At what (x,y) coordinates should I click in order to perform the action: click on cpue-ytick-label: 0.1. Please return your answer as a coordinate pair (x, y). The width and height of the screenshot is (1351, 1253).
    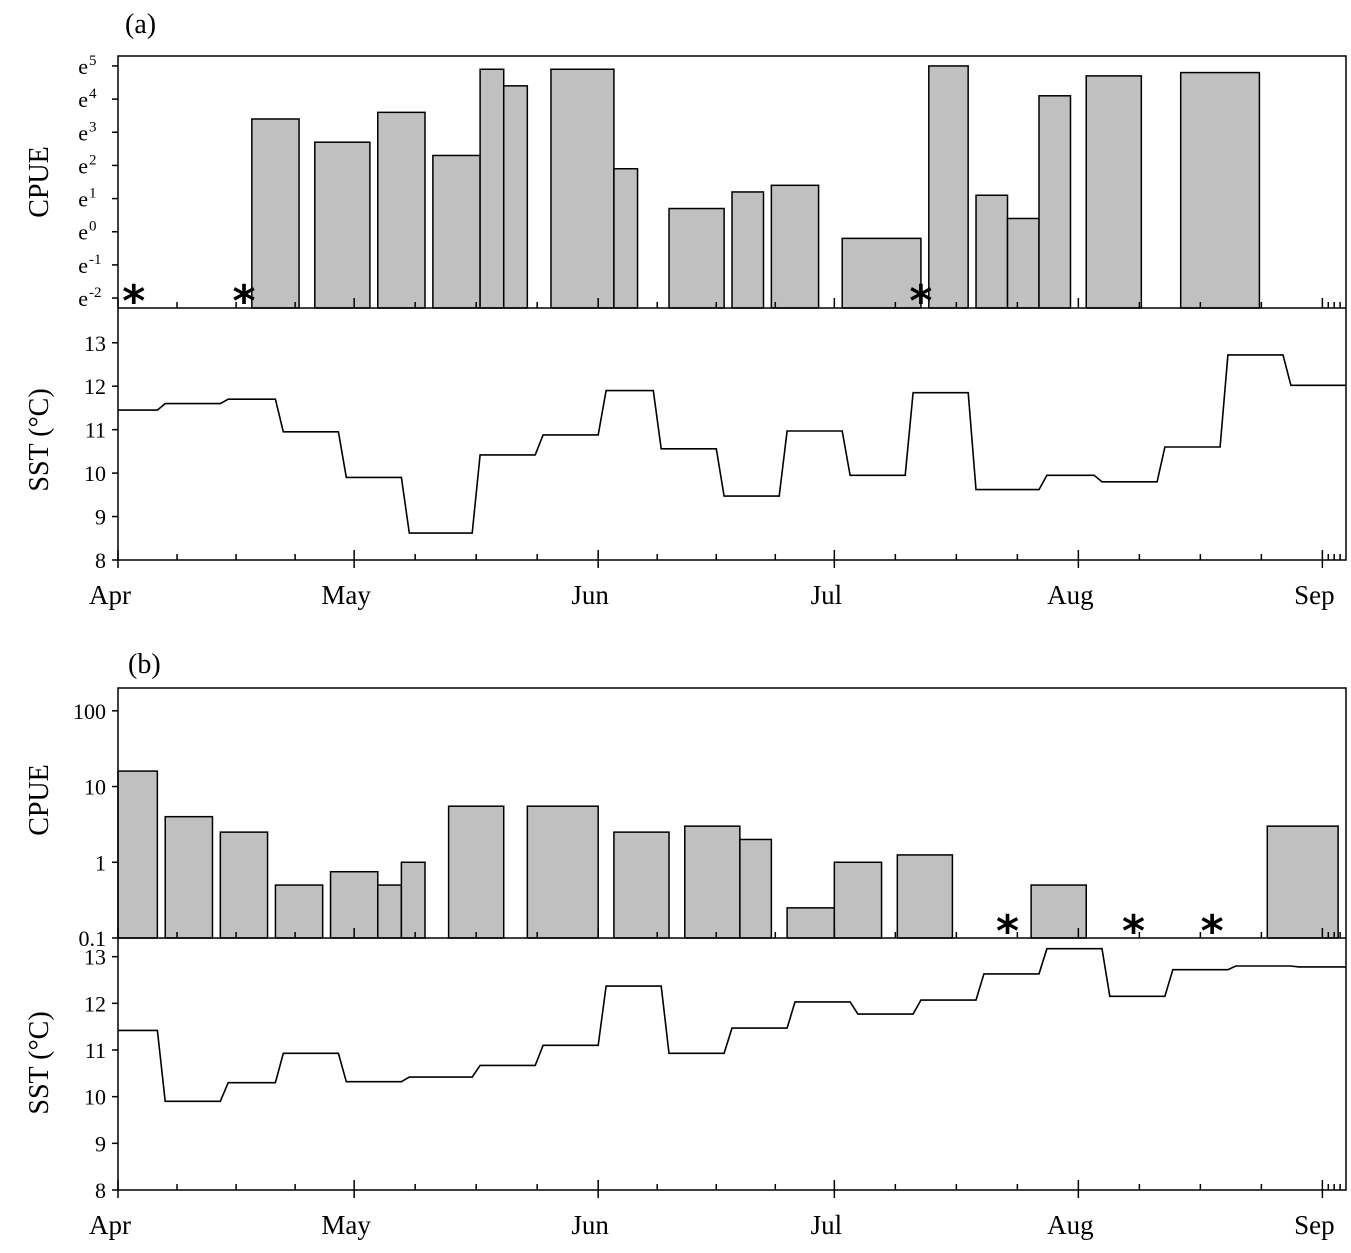
    Looking at the image, I should click on (93, 938).